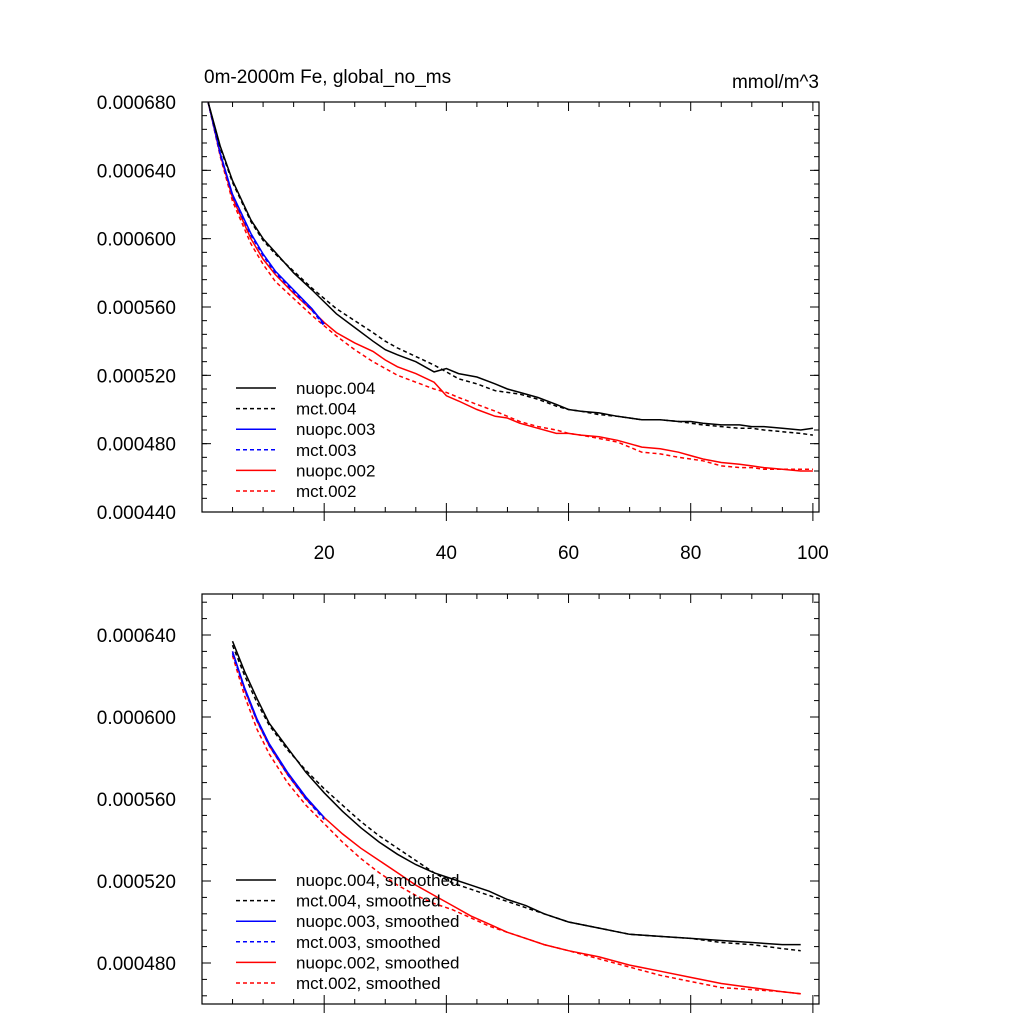 The image size is (1024, 1024). Describe the element at coordinates (326, 450) in the screenshot. I see `legend-label: mct.003` at that location.